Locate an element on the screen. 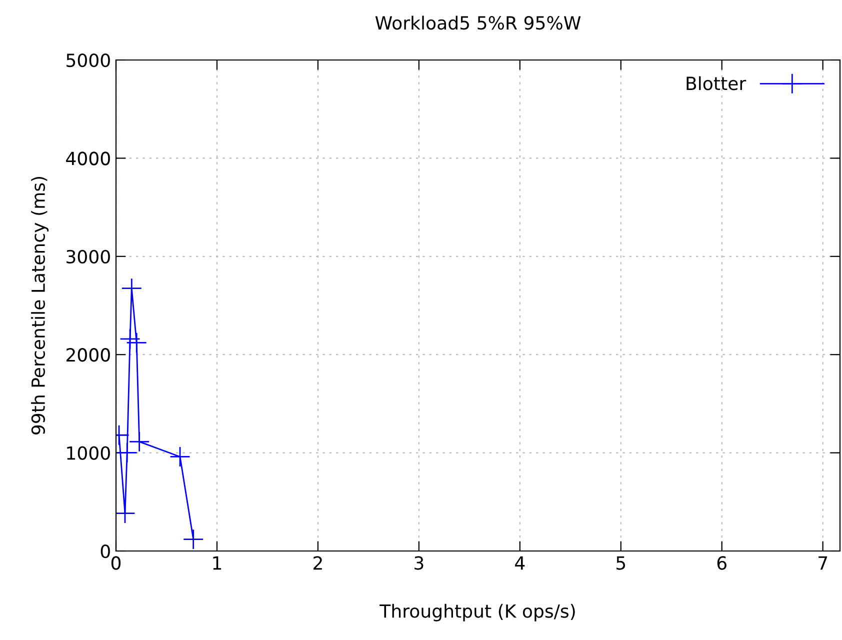 Image resolution: width=842 pixels, height=640 pixels. y-tick-label: 4000 is located at coordinates (88, 159).